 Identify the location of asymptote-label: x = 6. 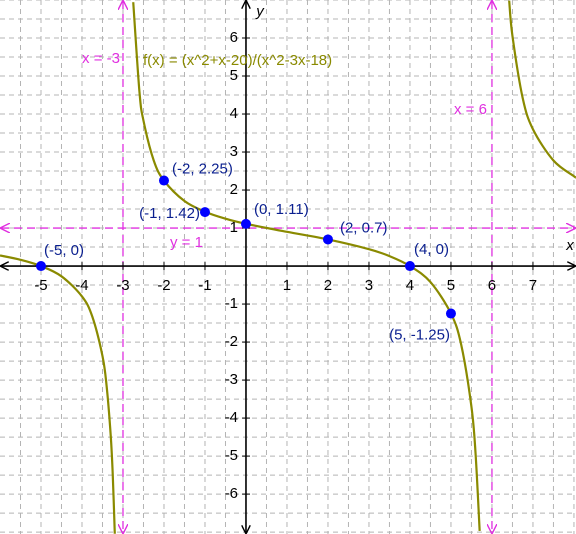
(470, 109).